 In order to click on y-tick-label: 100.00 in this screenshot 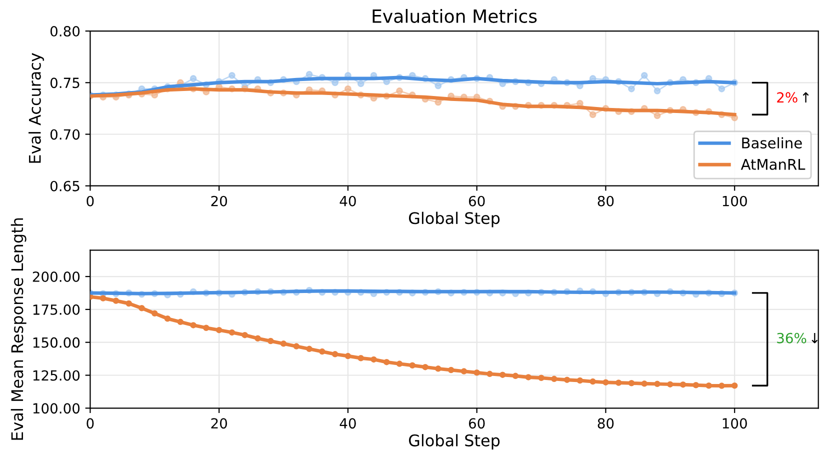, I will do `click(56, 408)`.